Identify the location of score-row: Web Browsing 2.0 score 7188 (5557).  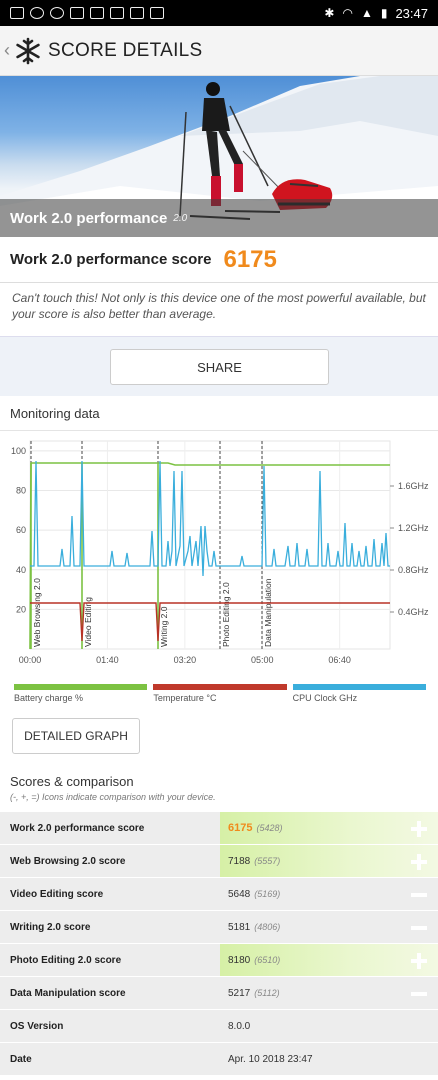
(219, 861).